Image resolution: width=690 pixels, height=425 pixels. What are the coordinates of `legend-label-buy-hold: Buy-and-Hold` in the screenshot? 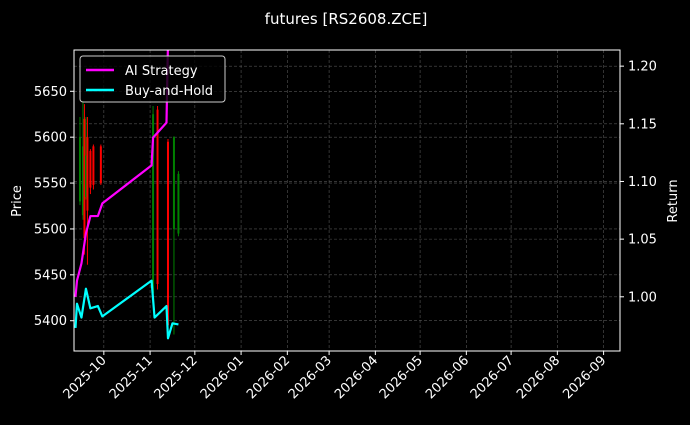 It's located at (169, 91).